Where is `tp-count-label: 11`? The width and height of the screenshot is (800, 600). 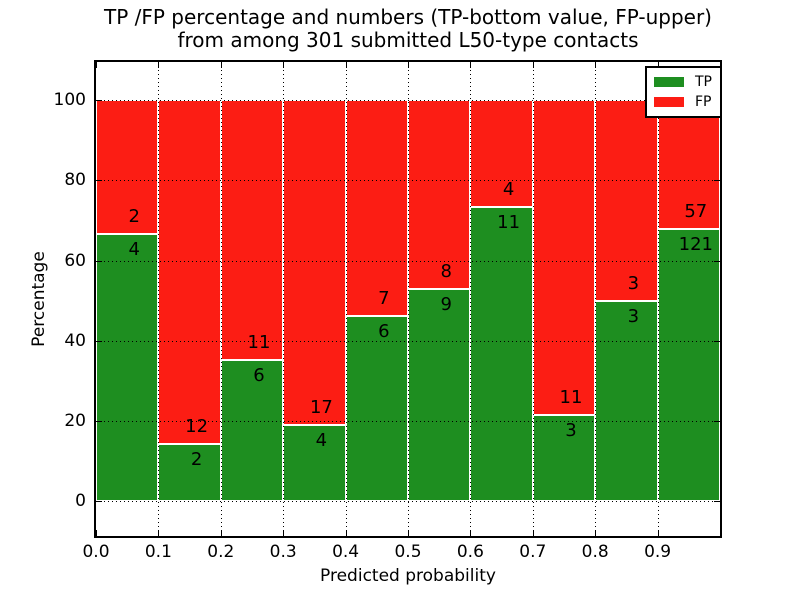 tp-count-label: 11 is located at coordinates (509, 223).